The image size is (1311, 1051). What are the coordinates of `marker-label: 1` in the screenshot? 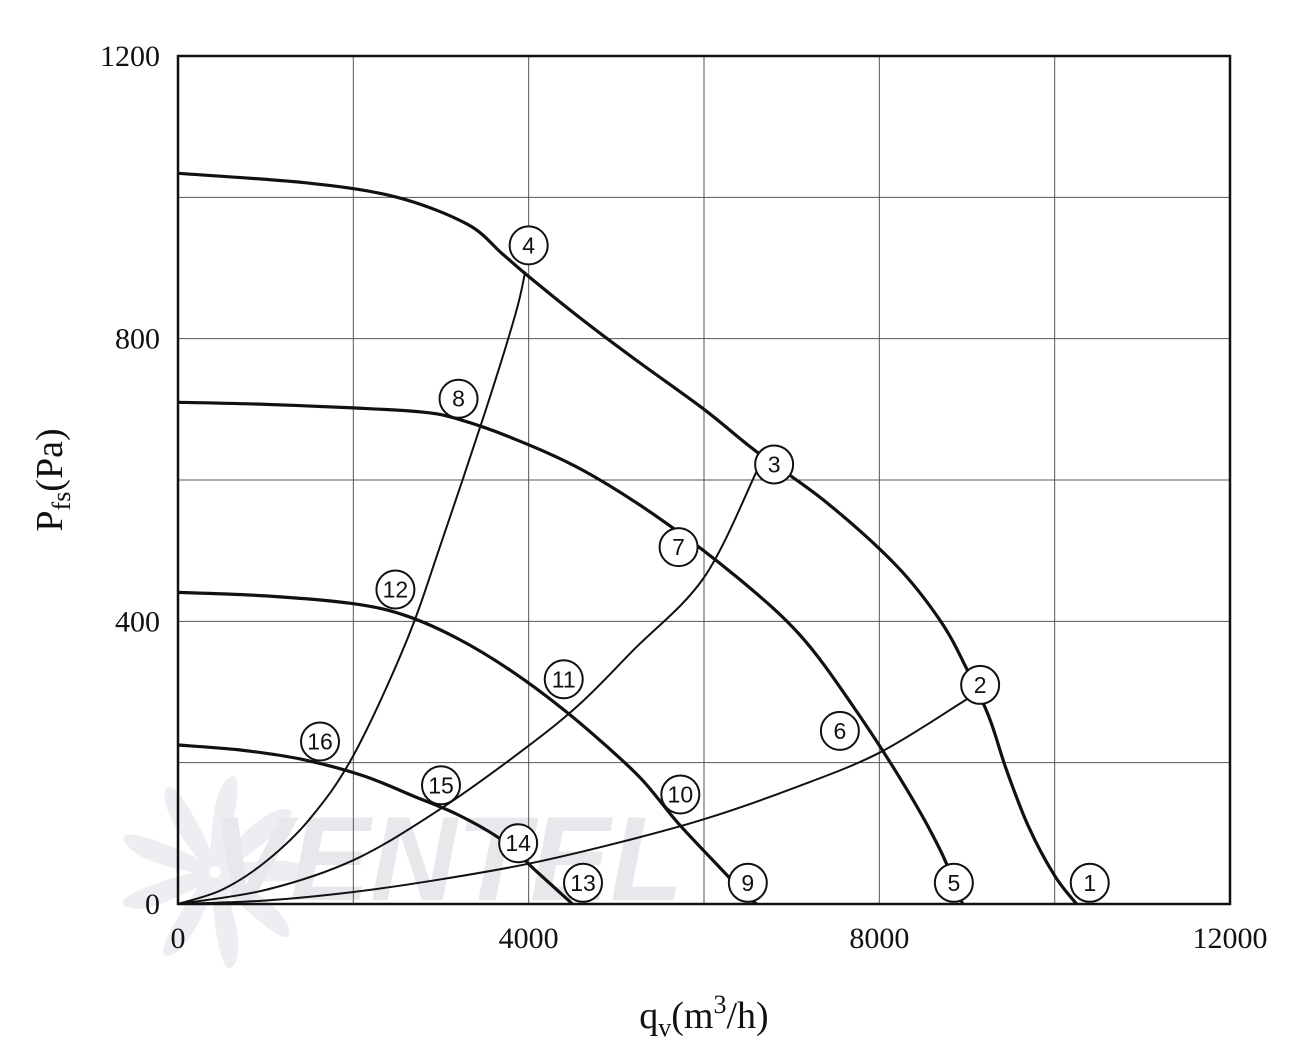 It's located at (1089, 883).